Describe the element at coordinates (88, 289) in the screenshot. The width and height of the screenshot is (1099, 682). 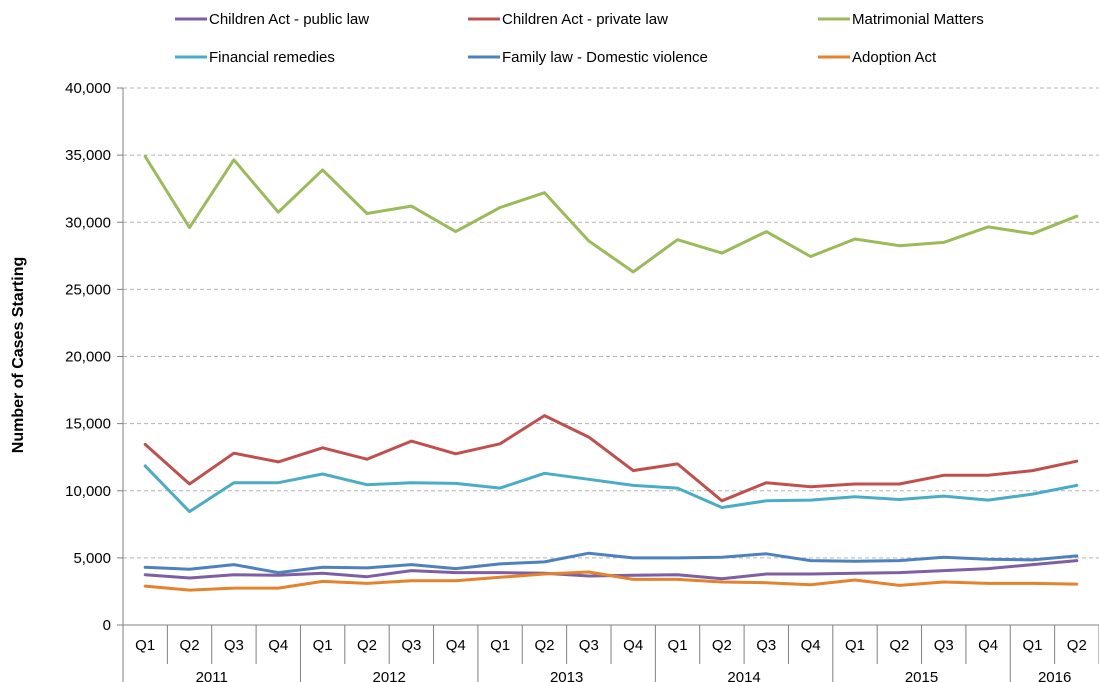
I see `y-tick-label: 25,000` at that location.